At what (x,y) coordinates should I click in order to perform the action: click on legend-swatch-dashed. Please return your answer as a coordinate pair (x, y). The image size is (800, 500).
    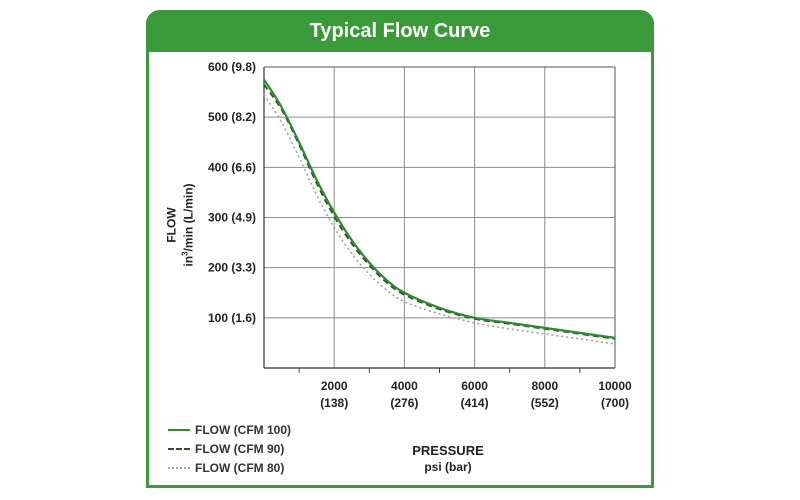
    Looking at the image, I should click on (179, 448).